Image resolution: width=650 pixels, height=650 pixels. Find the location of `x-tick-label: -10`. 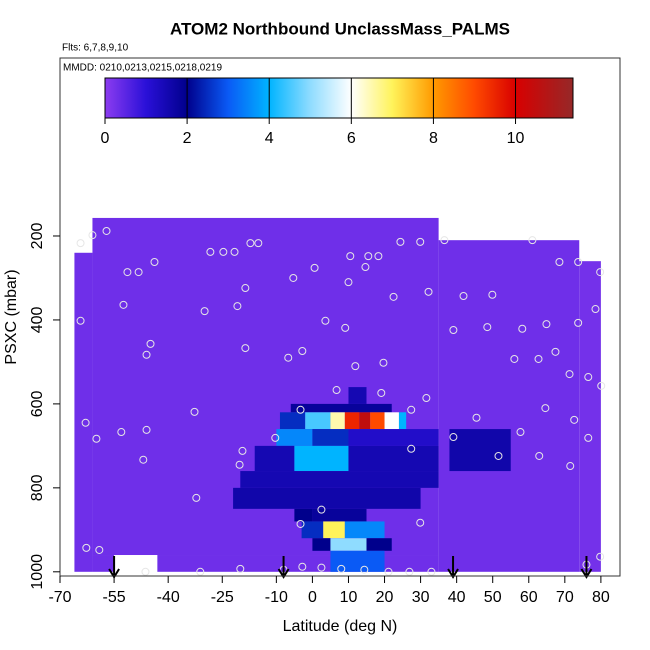

x-tick-label: -10 is located at coordinates (276, 597).